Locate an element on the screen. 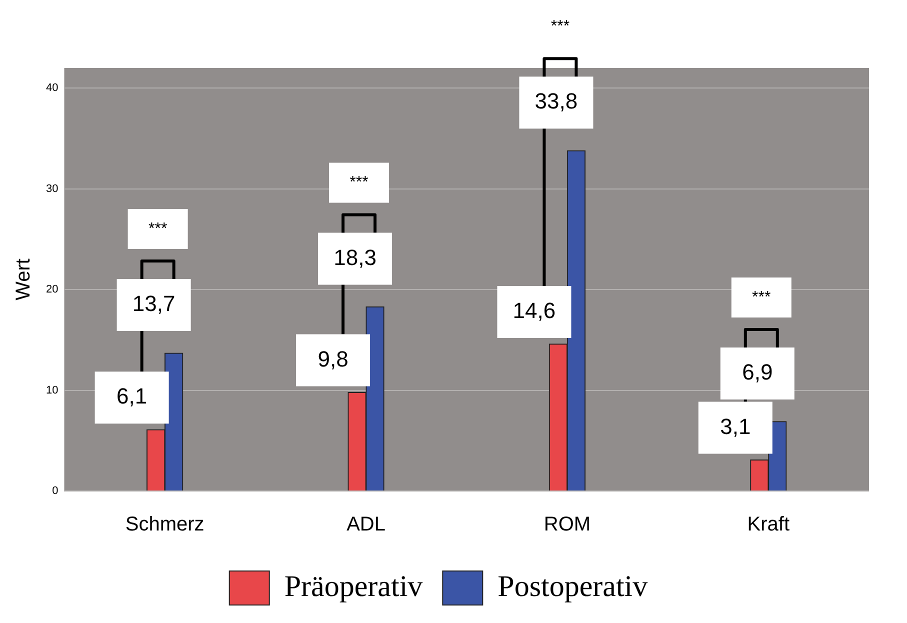 This screenshot has width=907, height=623. x-tick-label: Schmerz is located at coordinates (164, 525).